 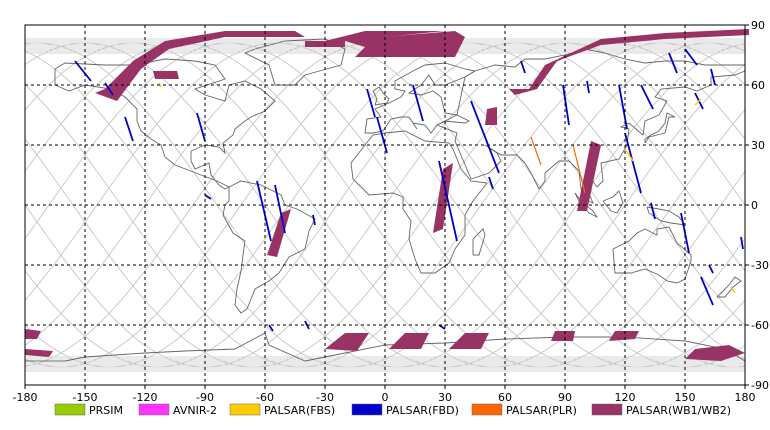 What do you see at coordinates (385, 397) in the screenshot?
I see `longitude-tick: 0` at bounding box center [385, 397].